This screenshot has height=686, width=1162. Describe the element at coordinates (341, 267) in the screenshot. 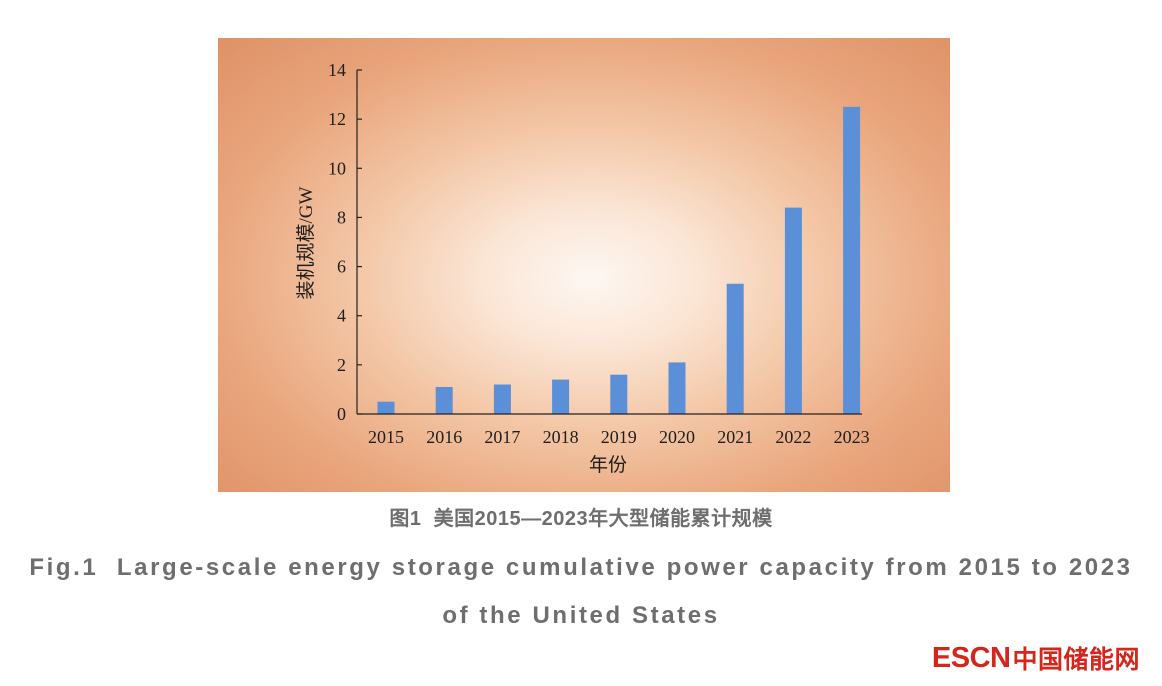

I see `y-tick-label-6: 6` at that location.